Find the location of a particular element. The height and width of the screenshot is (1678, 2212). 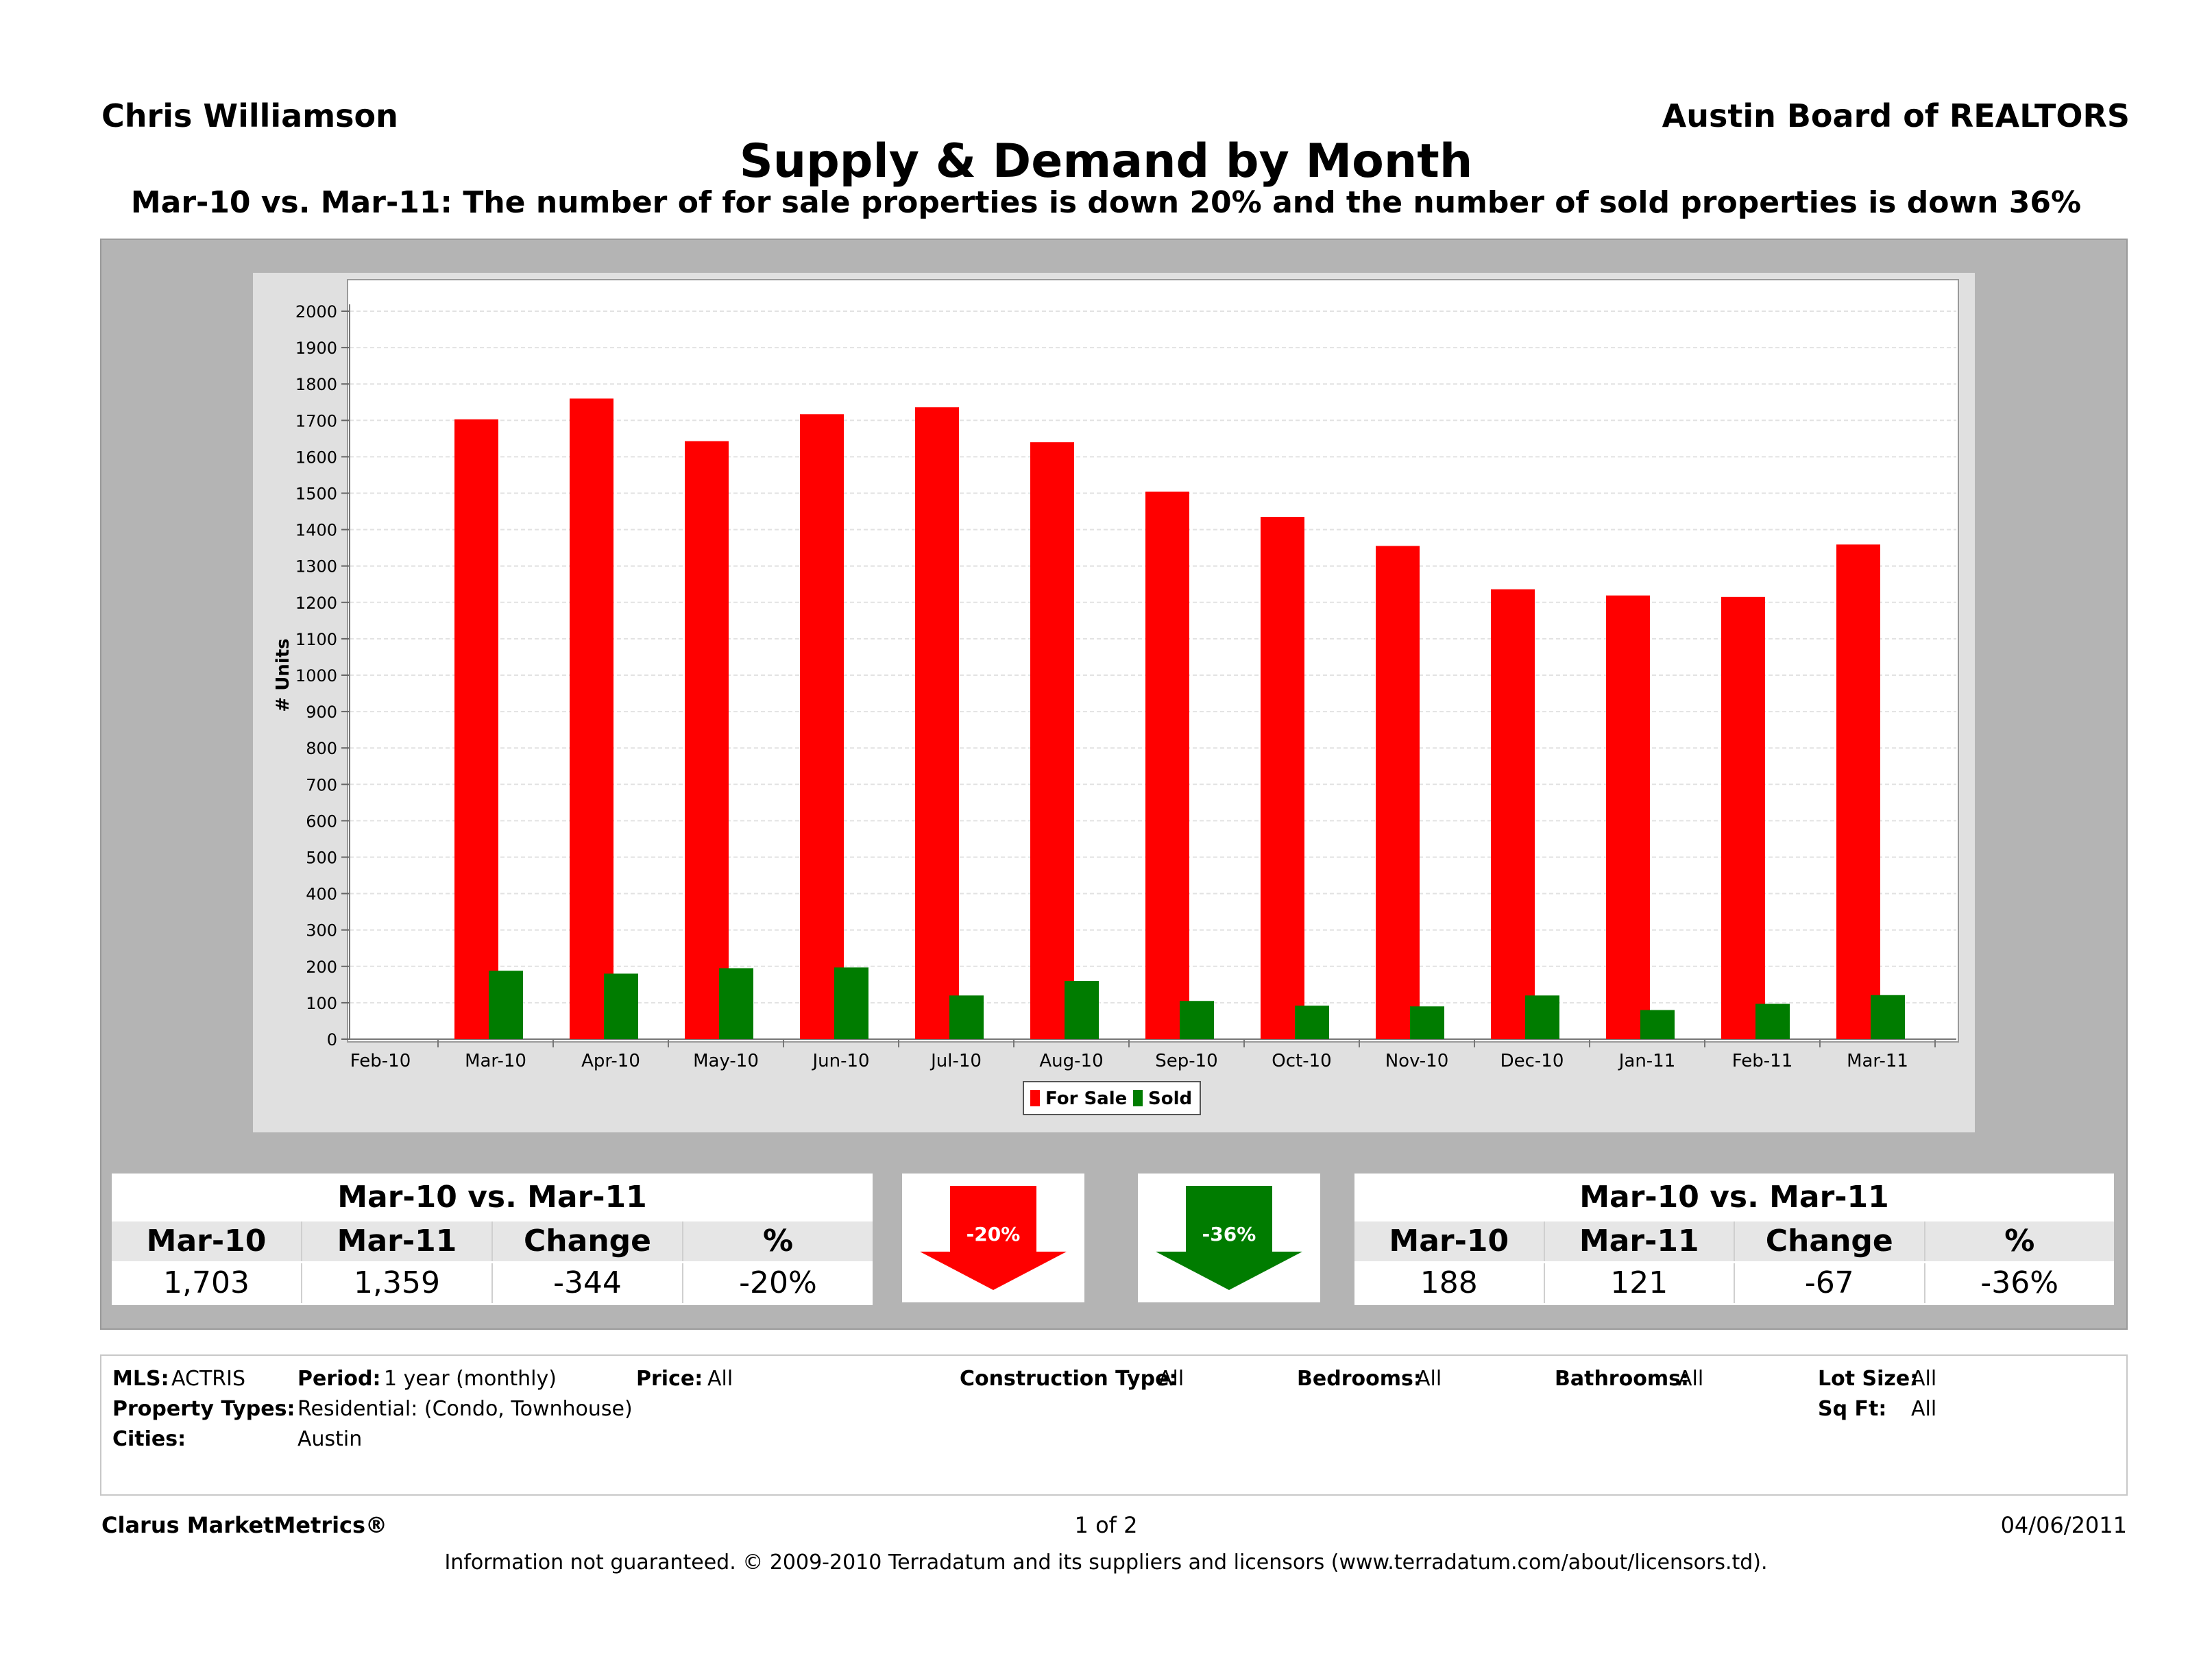

value-cell: 188 is located at coordinates (1449, 1282).